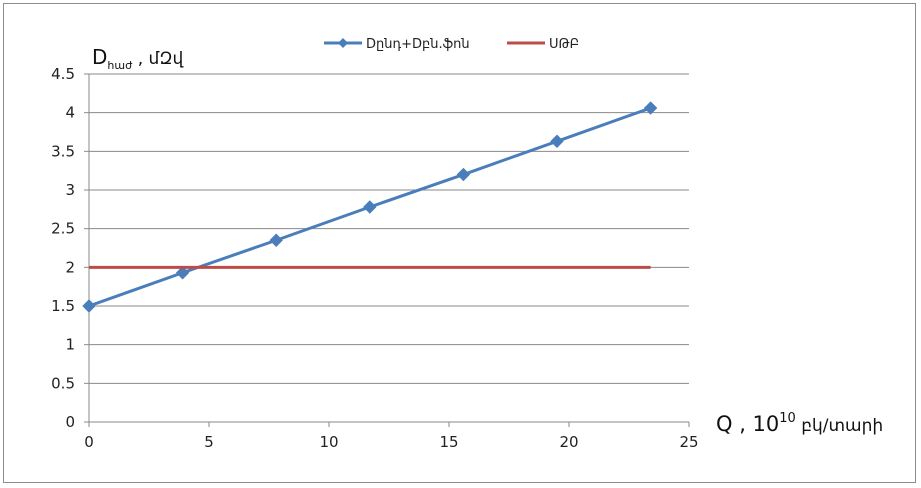 Image resolution: width=921 pixels, height=488 pixels. Describe the element at coordinates (328, 442) in the screenshot. I see `x-tick-label: 10` at that location.